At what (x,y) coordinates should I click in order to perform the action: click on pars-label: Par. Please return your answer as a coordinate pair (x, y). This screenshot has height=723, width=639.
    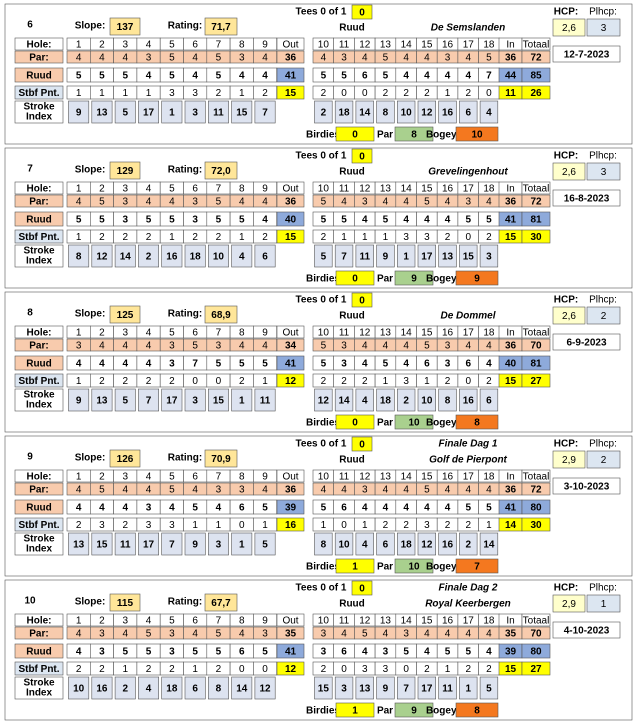
    Looking at the image, I should click on (385, 711).